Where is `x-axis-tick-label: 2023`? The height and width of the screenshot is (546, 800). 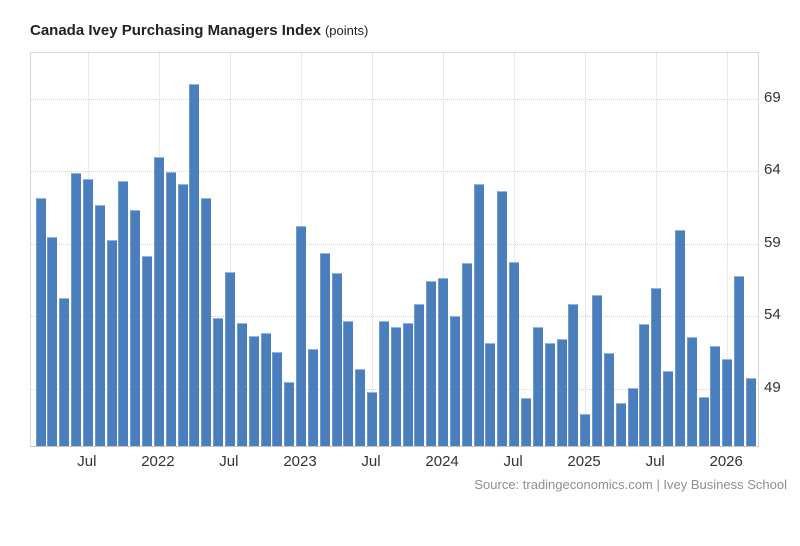 x-axis-tick-label: 2023 is located at coordinates (300, 461).